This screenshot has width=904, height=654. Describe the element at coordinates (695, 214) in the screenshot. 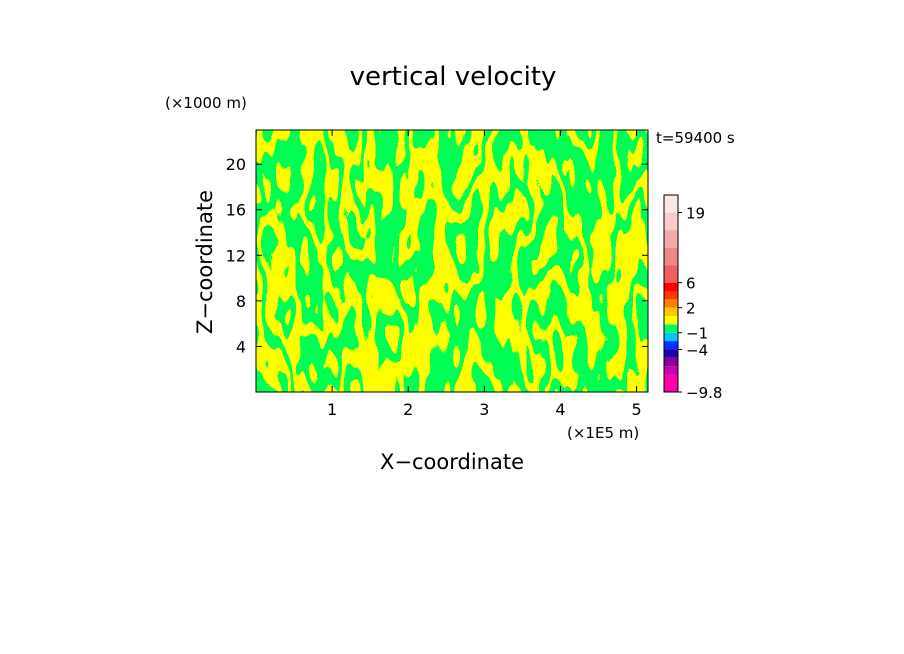

I see `colorbar-label: 19` at that location.